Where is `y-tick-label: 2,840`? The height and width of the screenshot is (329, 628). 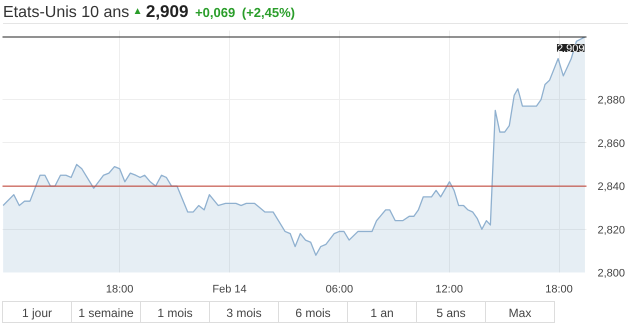 y-tick-label: 2,840 is located at coordinates (612, 187).